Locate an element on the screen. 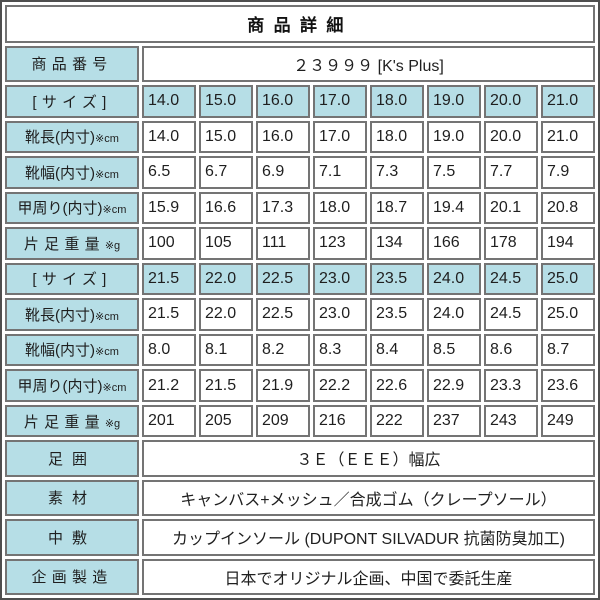 The height and width of the screenshot is (600, 600). single-shoe-weight-block1-label: 片足重量※g is located at coordinates (72, 243).